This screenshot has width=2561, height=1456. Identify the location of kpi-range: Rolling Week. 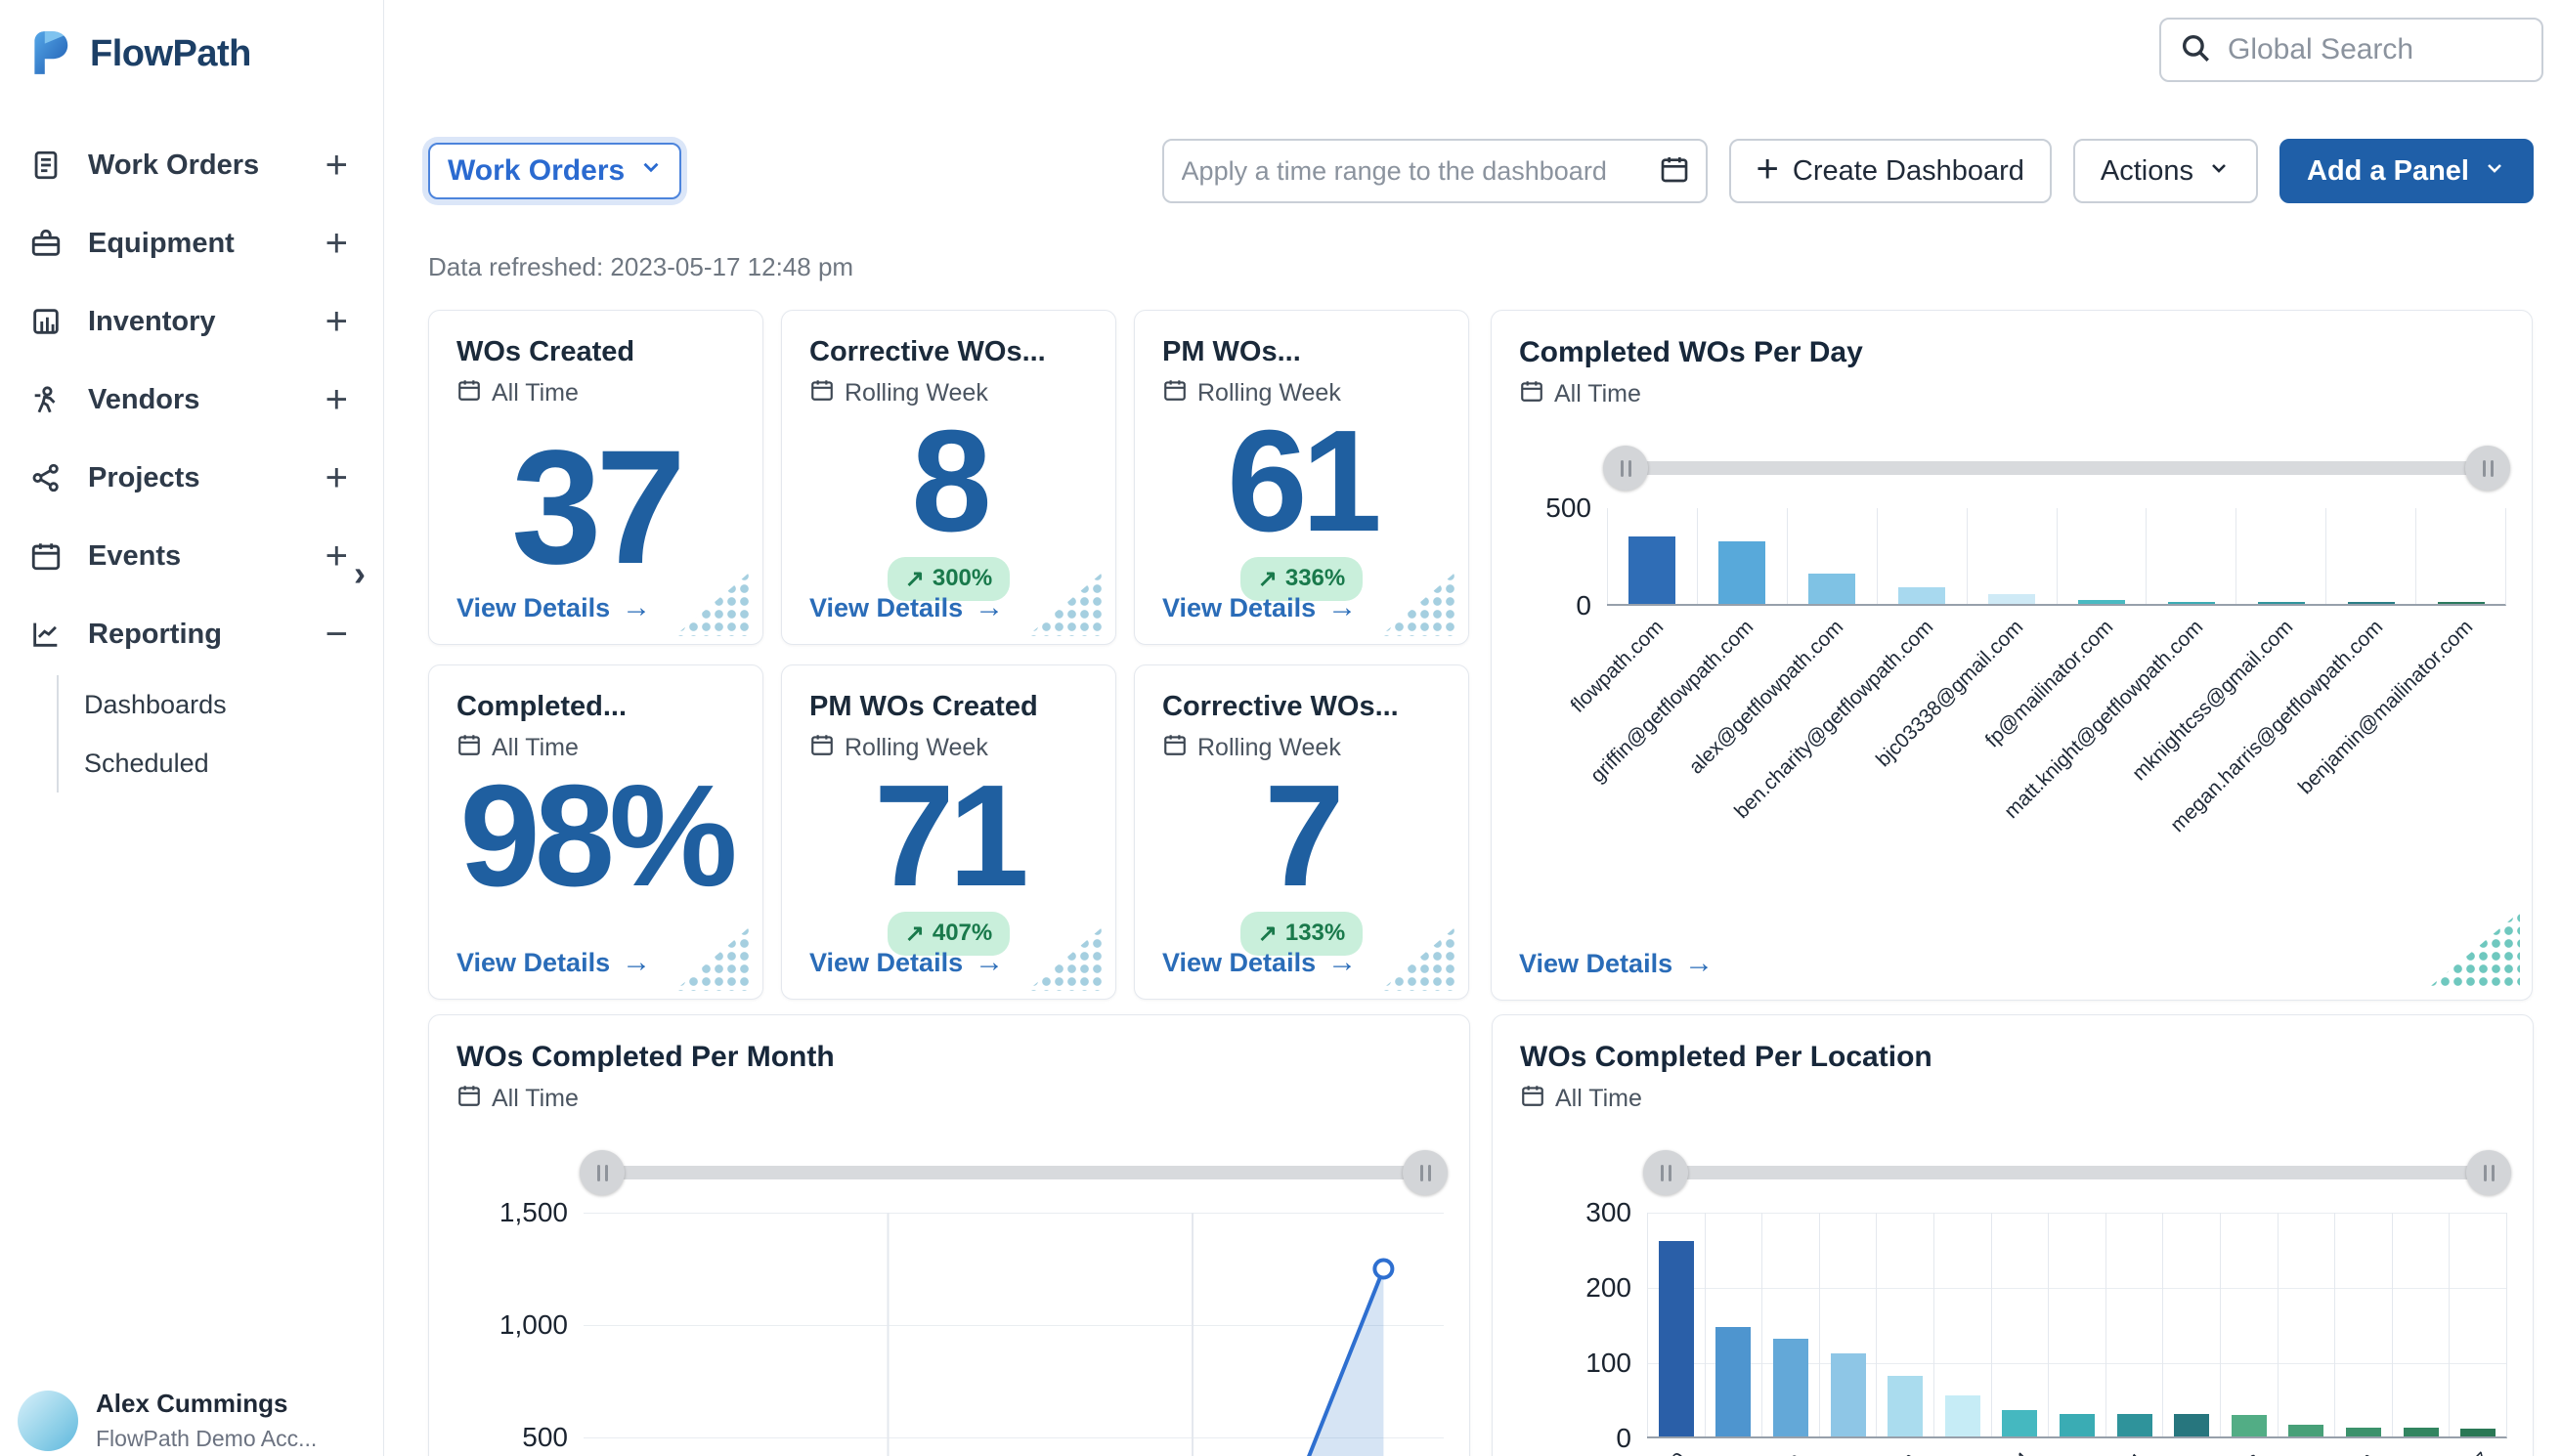
(1269, 393).